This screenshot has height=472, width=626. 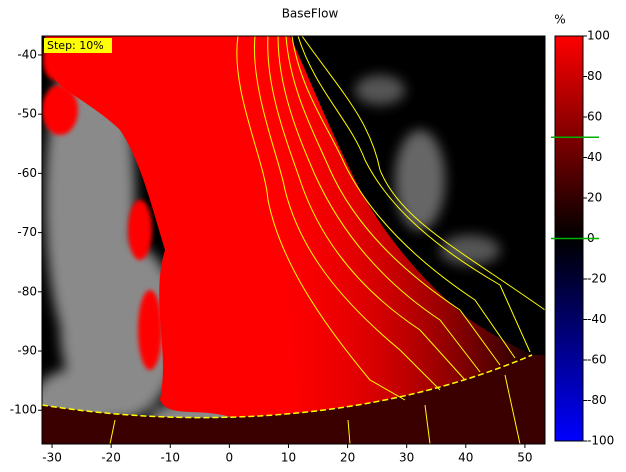 I want to click on colorbar-tick-label: -60, so click(x=597, y=360).